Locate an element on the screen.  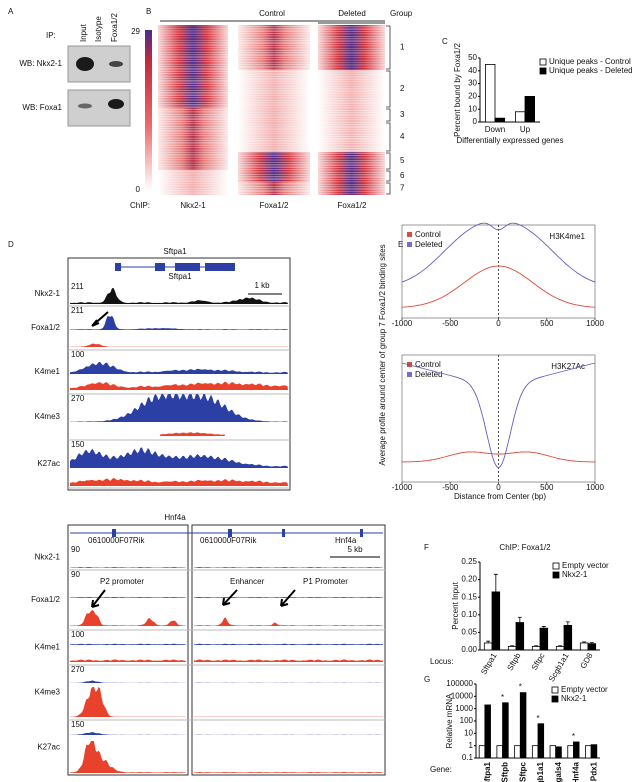
x-tick-label: 500 is located at coordinates (547, 487).